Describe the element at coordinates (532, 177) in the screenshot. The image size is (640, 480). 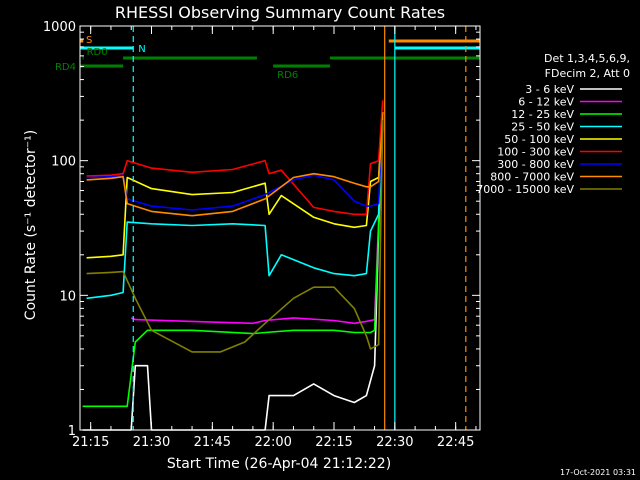
I see `legend-label: 800 - 7000 keV` at that location.